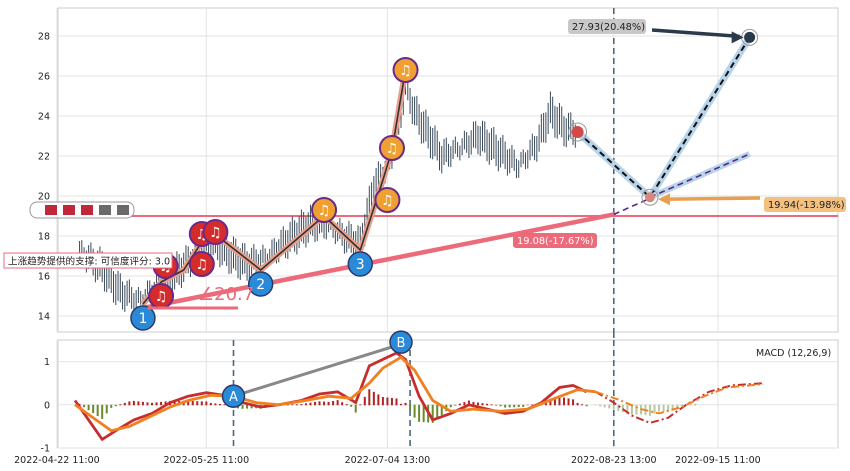  I want to click on divergence-markers: AB, so click(317, 369).